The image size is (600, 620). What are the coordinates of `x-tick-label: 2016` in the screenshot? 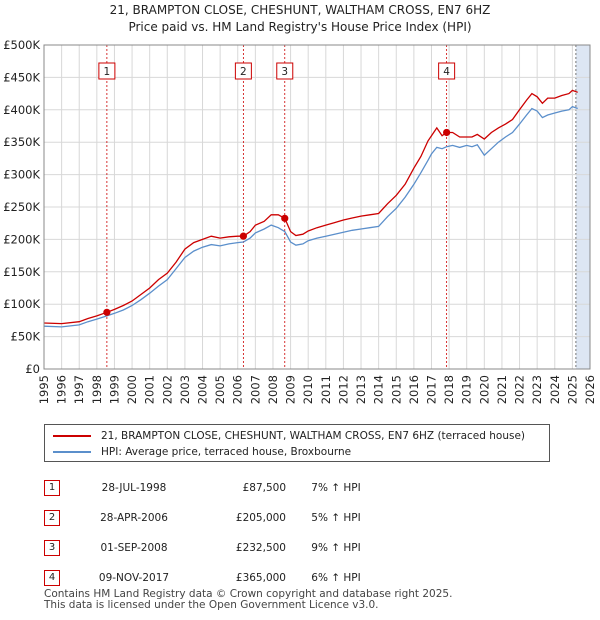 It's located at (414, 389).